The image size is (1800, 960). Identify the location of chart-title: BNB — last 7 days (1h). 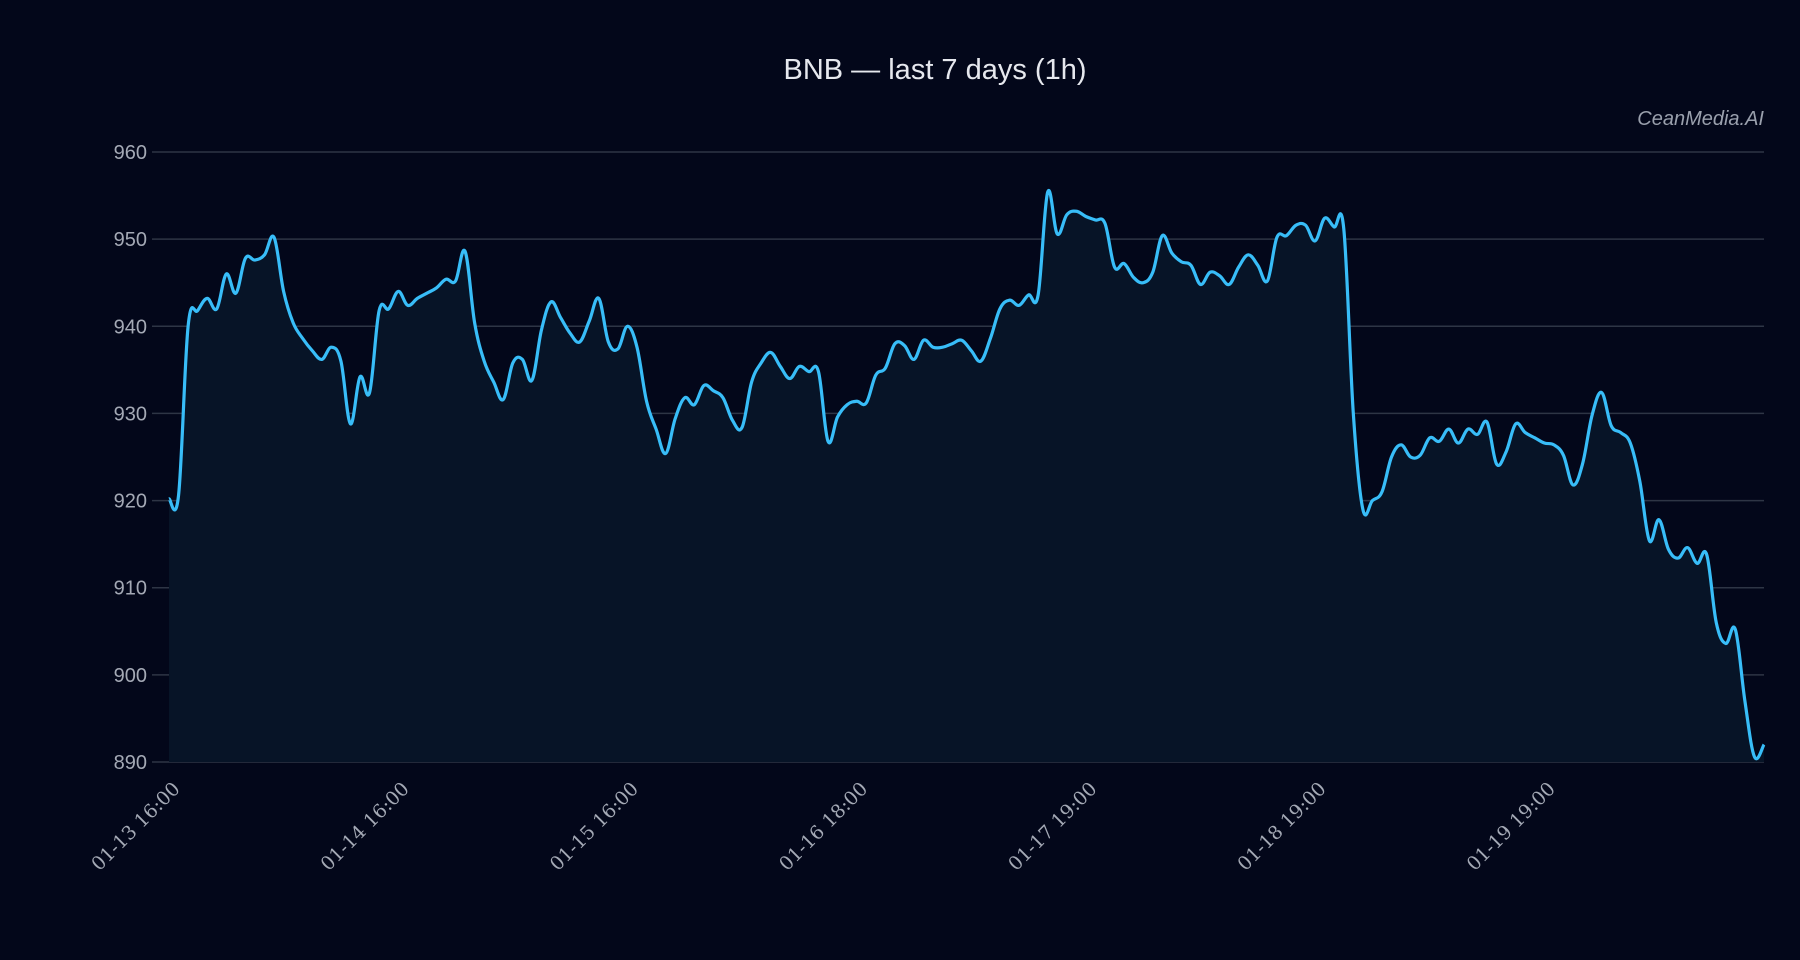
(935, 70).